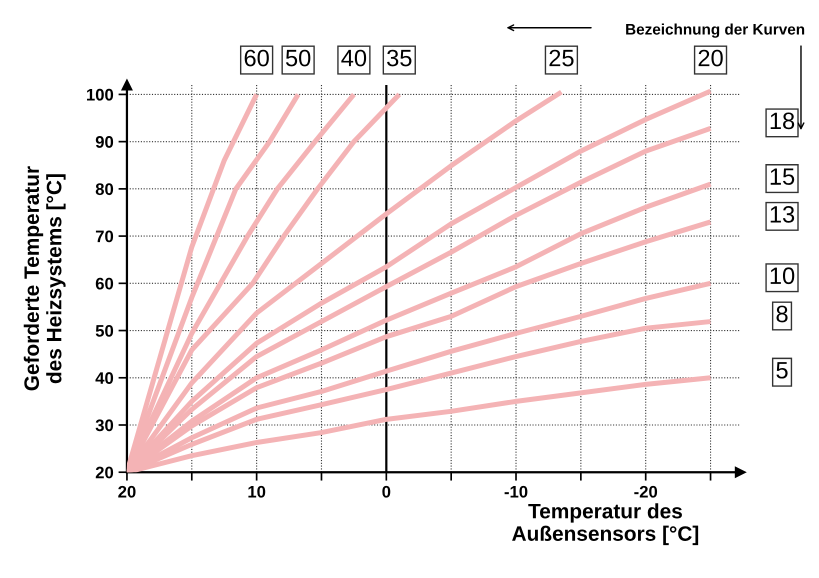 The width and height of the screenshot is (819, 578). Describe the element at coordinates (105, 284) in the screenshot. I see `y-tick-label: 60` at that location.